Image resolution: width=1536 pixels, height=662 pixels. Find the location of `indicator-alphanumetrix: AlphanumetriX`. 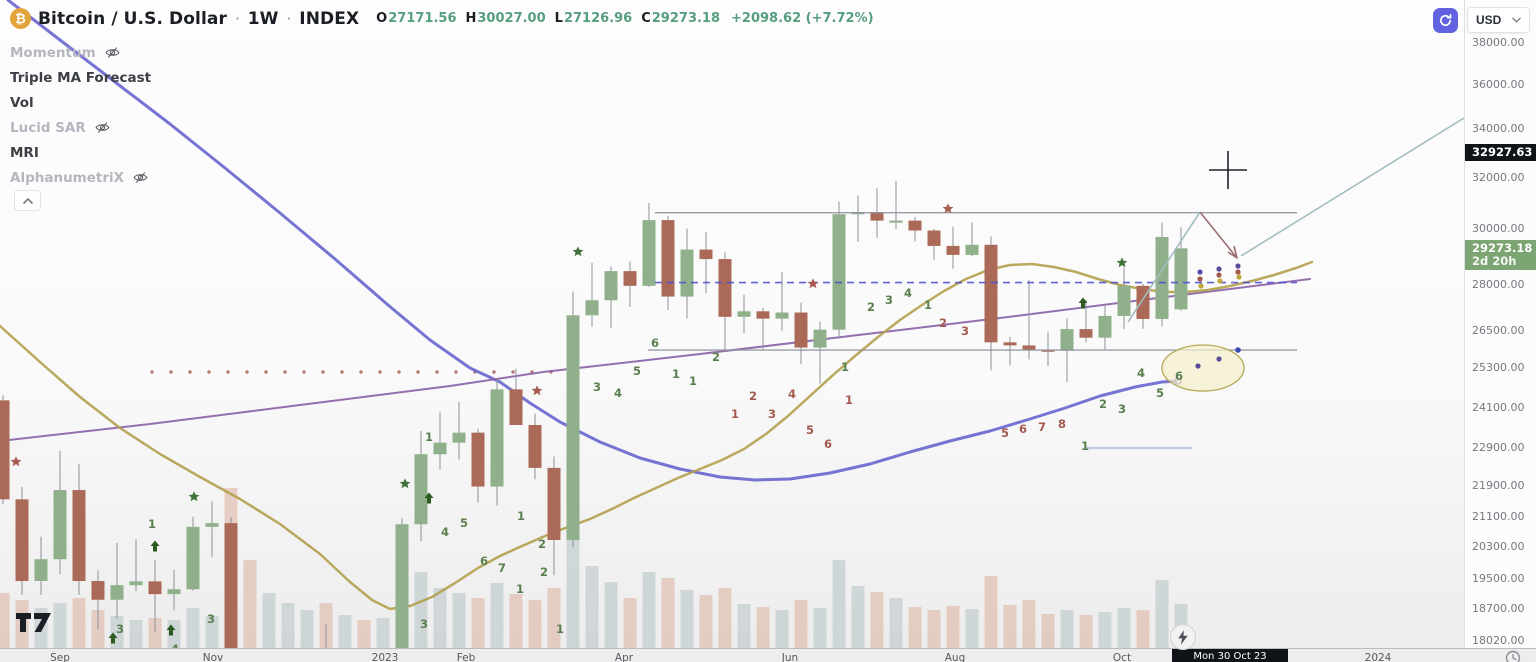

indicator-alphanumetrix: AlphanumetriX is located at coordinates (80, 177).